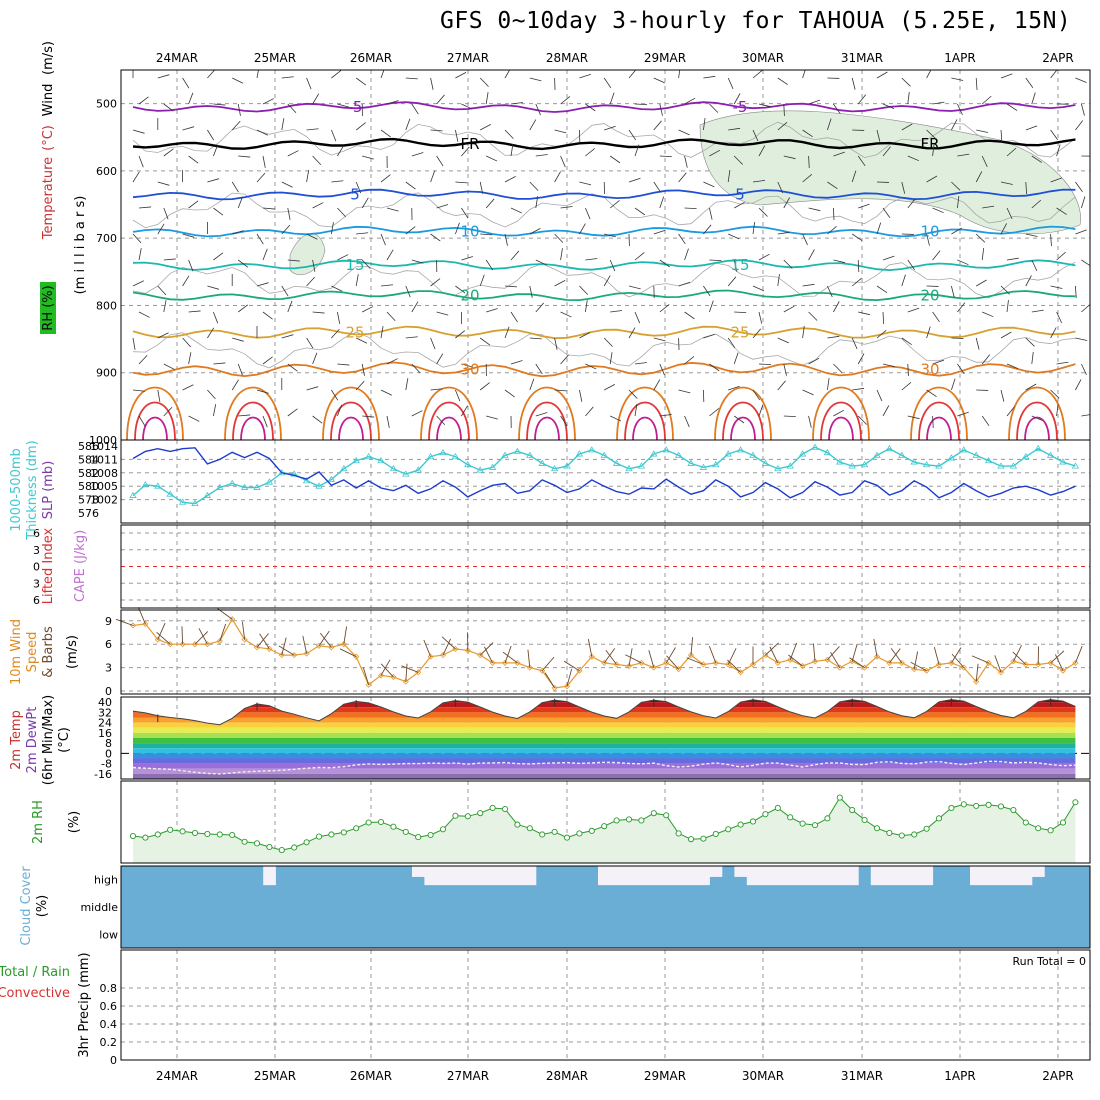  I want to click on convective-contour, so click(743, 420).